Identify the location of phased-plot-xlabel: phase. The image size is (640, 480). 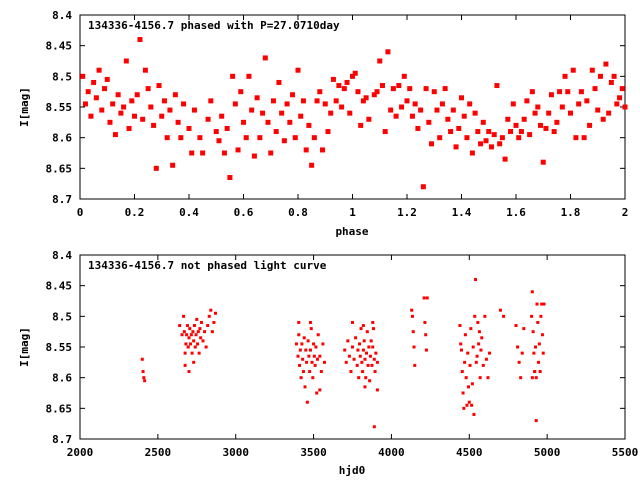
(351, 231).